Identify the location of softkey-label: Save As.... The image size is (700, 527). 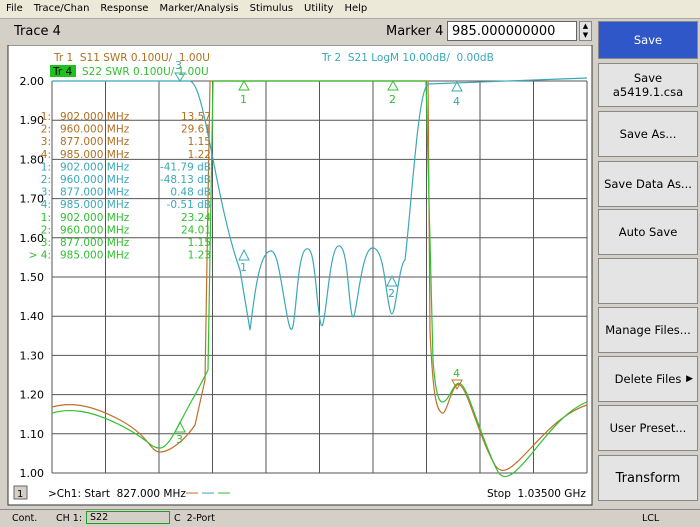
(648, 134).